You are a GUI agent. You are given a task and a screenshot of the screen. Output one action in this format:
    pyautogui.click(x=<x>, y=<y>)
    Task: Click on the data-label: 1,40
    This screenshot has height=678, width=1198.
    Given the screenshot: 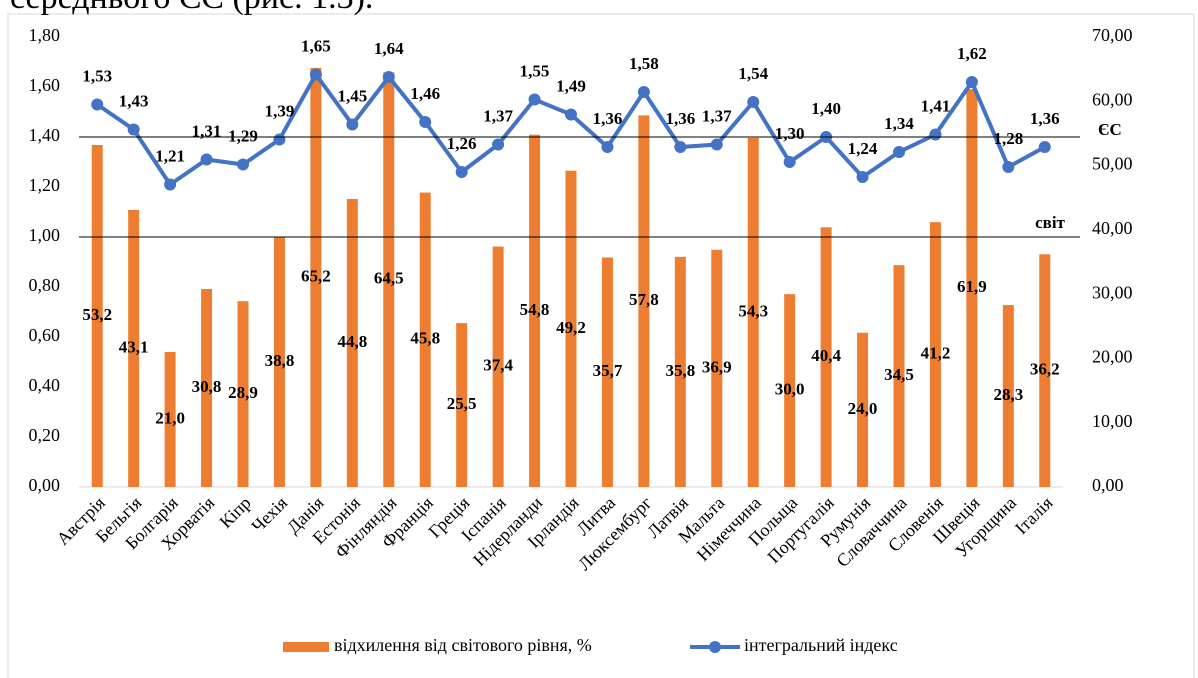 What is the action you would take?
    pyautogui.click(x=826, y=108)
    